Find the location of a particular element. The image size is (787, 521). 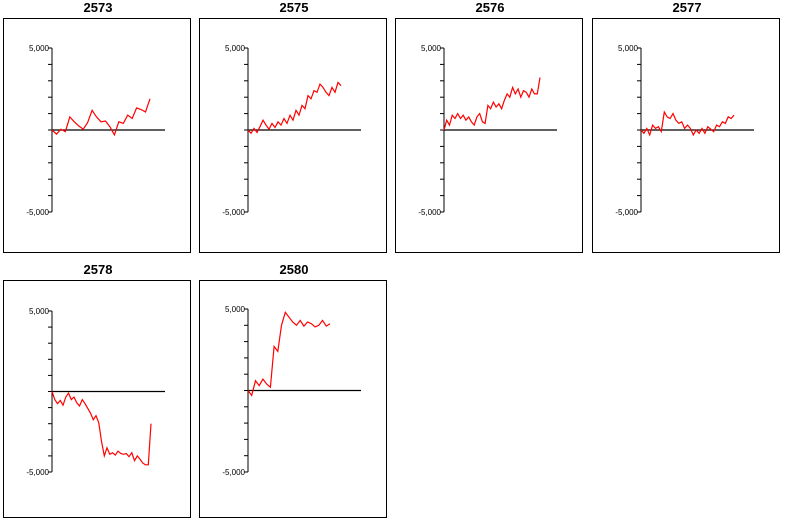

chart-panel-2580: 2580 5,000 -5,000 is located at coordinates (294, 391).